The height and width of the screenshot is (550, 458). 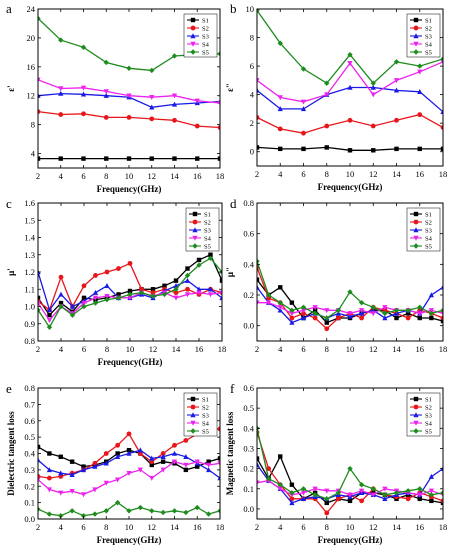 I want to click on y-tick-label: 0.1, so click(x=29, y=503).